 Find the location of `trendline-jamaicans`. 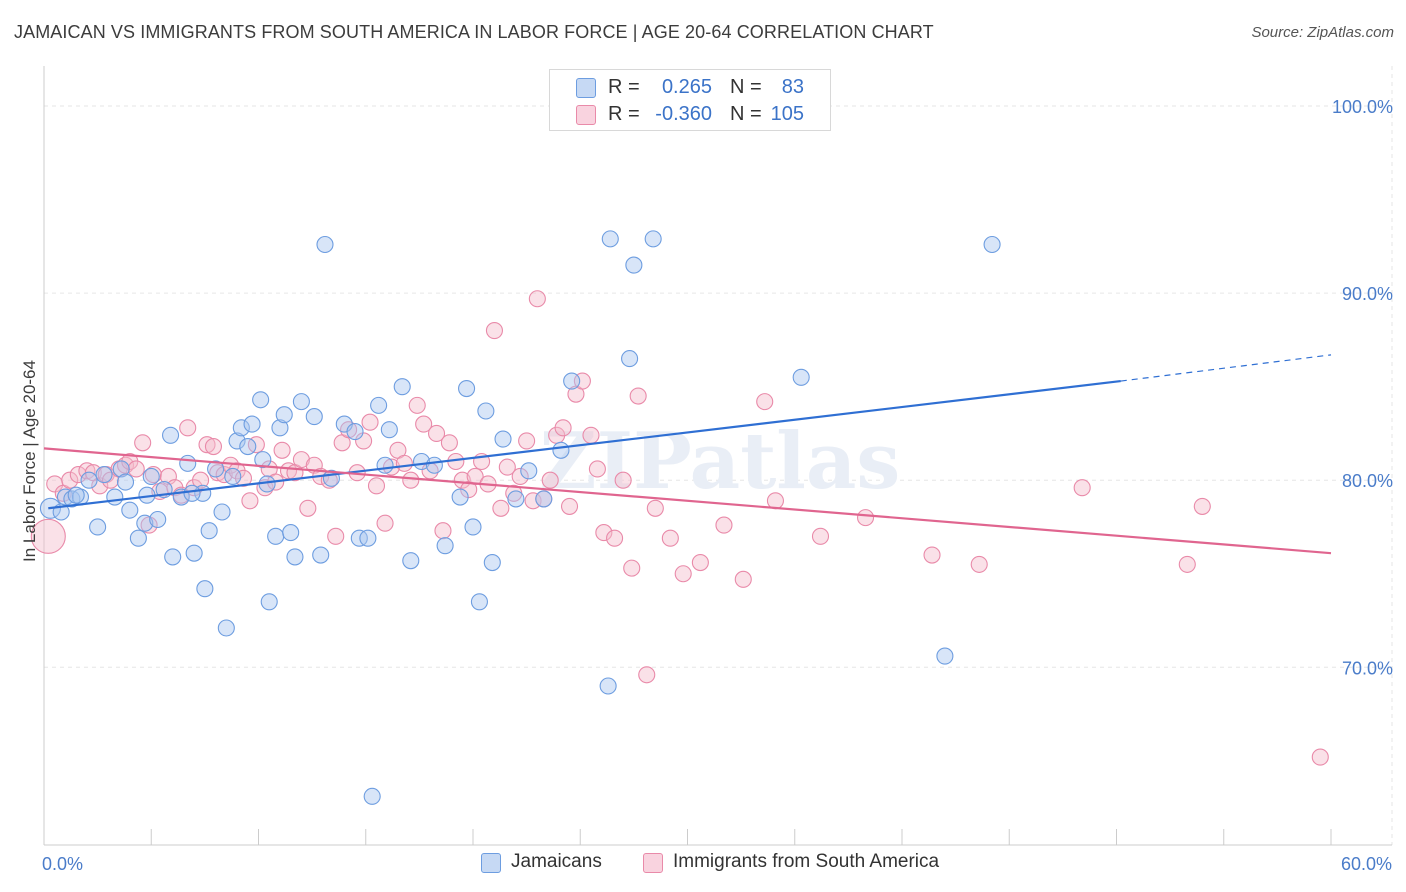

trendline-jamaicans is located at coordinates (584, 444).